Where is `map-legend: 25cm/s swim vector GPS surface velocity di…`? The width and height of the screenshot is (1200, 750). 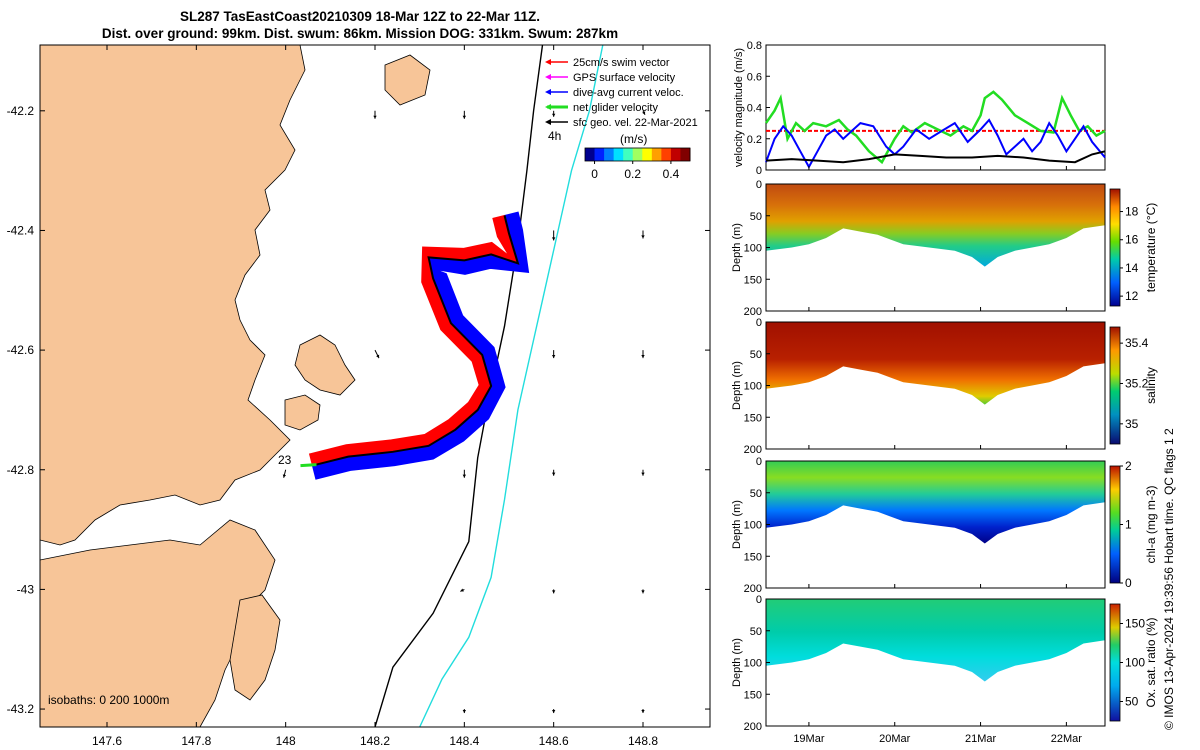
map-legend: 25cm/s swim vector GPS surface velocity di… is located at coordinates (621, 93).